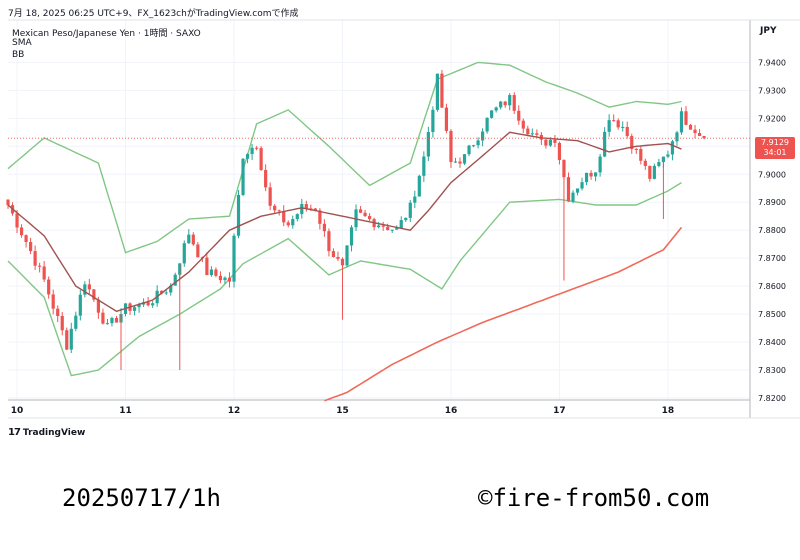 The height and width of the screenshot is (560, 800). I want to click on y-tick-label: 7.8900, so click(772, 202).